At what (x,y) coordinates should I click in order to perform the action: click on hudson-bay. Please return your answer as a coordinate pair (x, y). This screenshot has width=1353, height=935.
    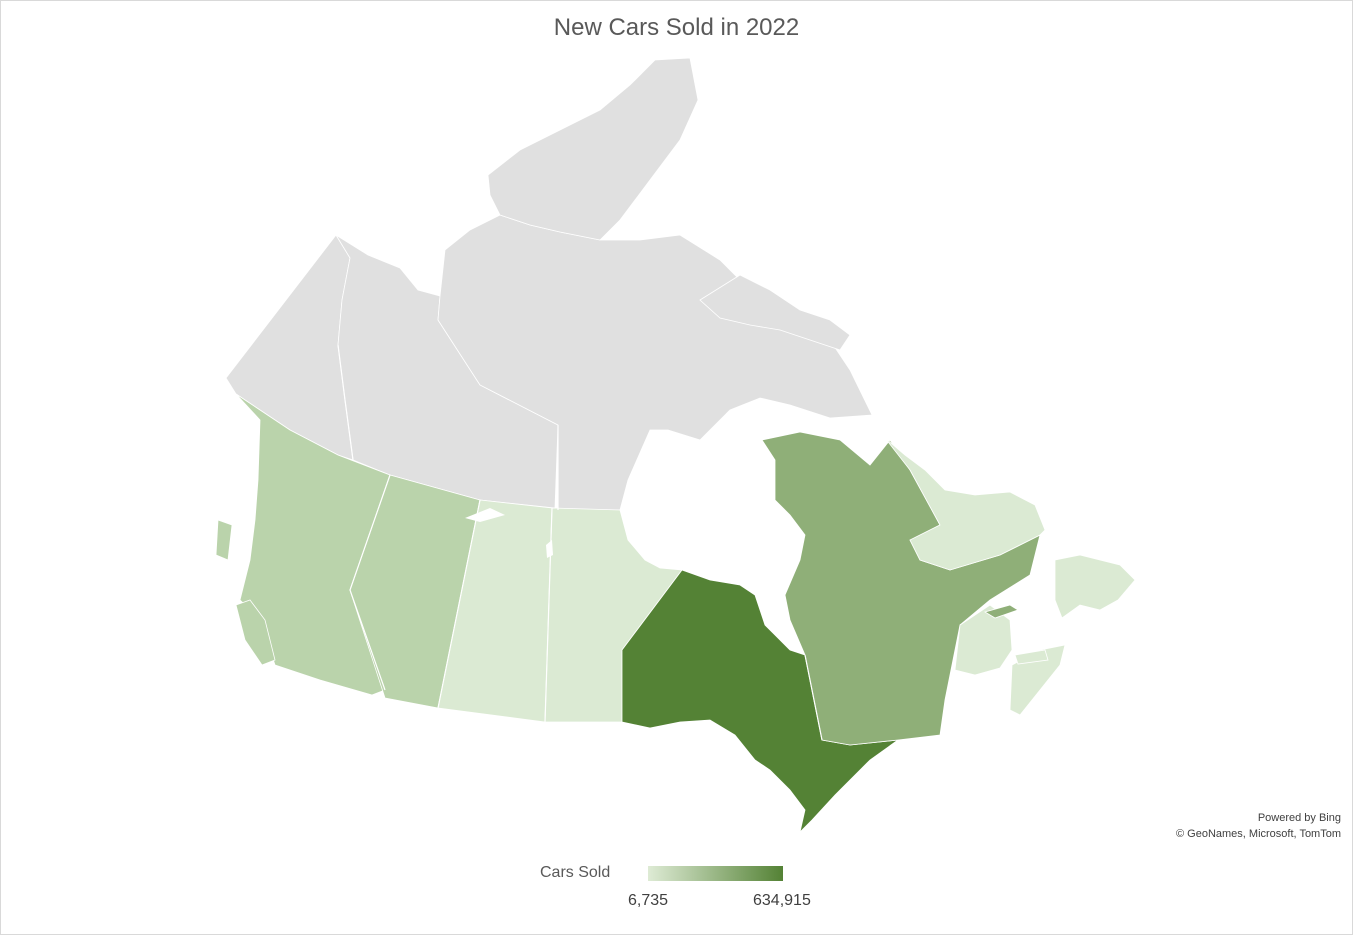
    Looking at the image, I should click on (712, 496).